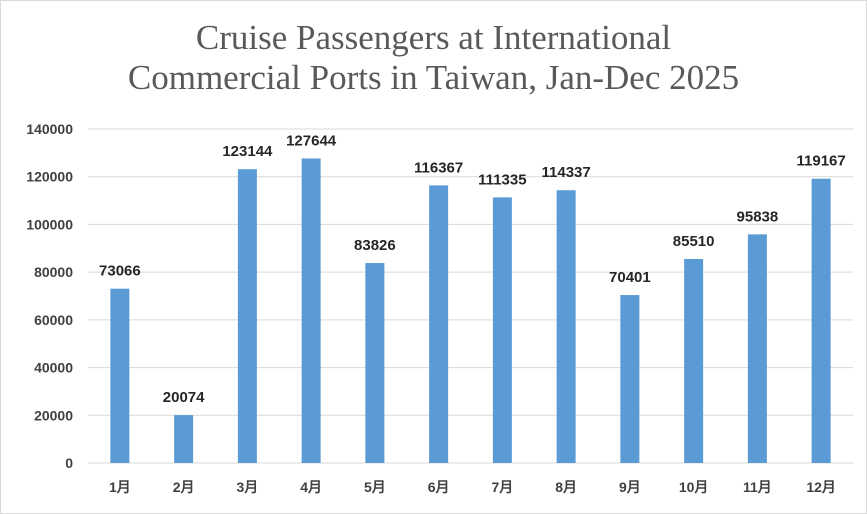 The width and height of the screenshot is (867, 514). I want to click on x-tick-label: 3月, so click(247, 487).